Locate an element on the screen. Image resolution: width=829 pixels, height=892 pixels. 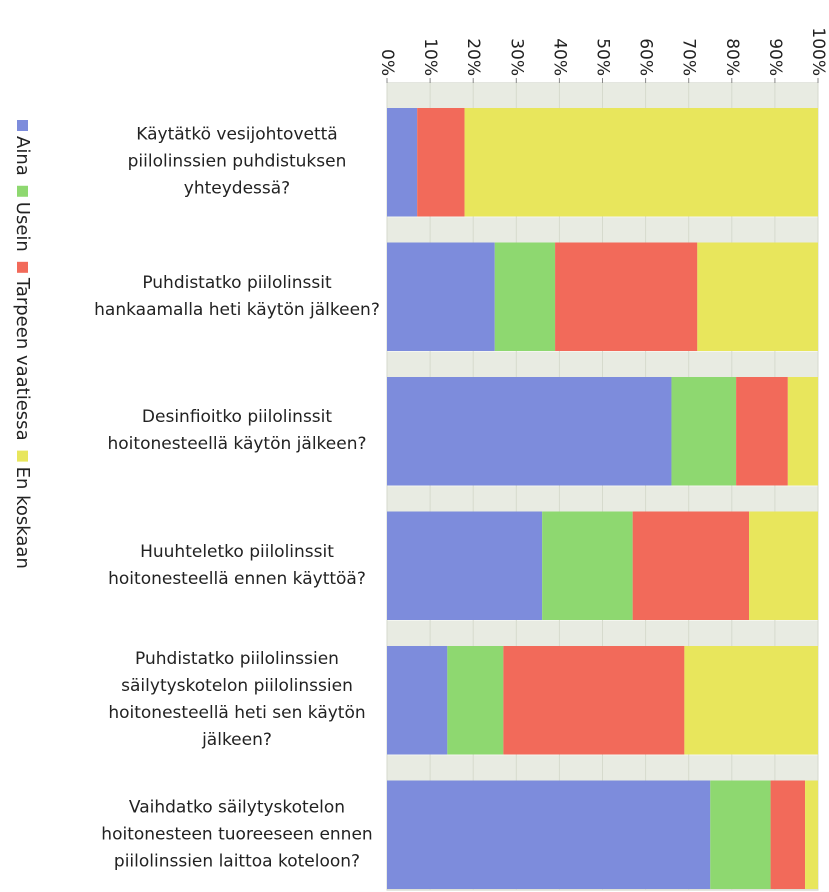
x-tick-label: 0% is located at coordinates (387, 62).